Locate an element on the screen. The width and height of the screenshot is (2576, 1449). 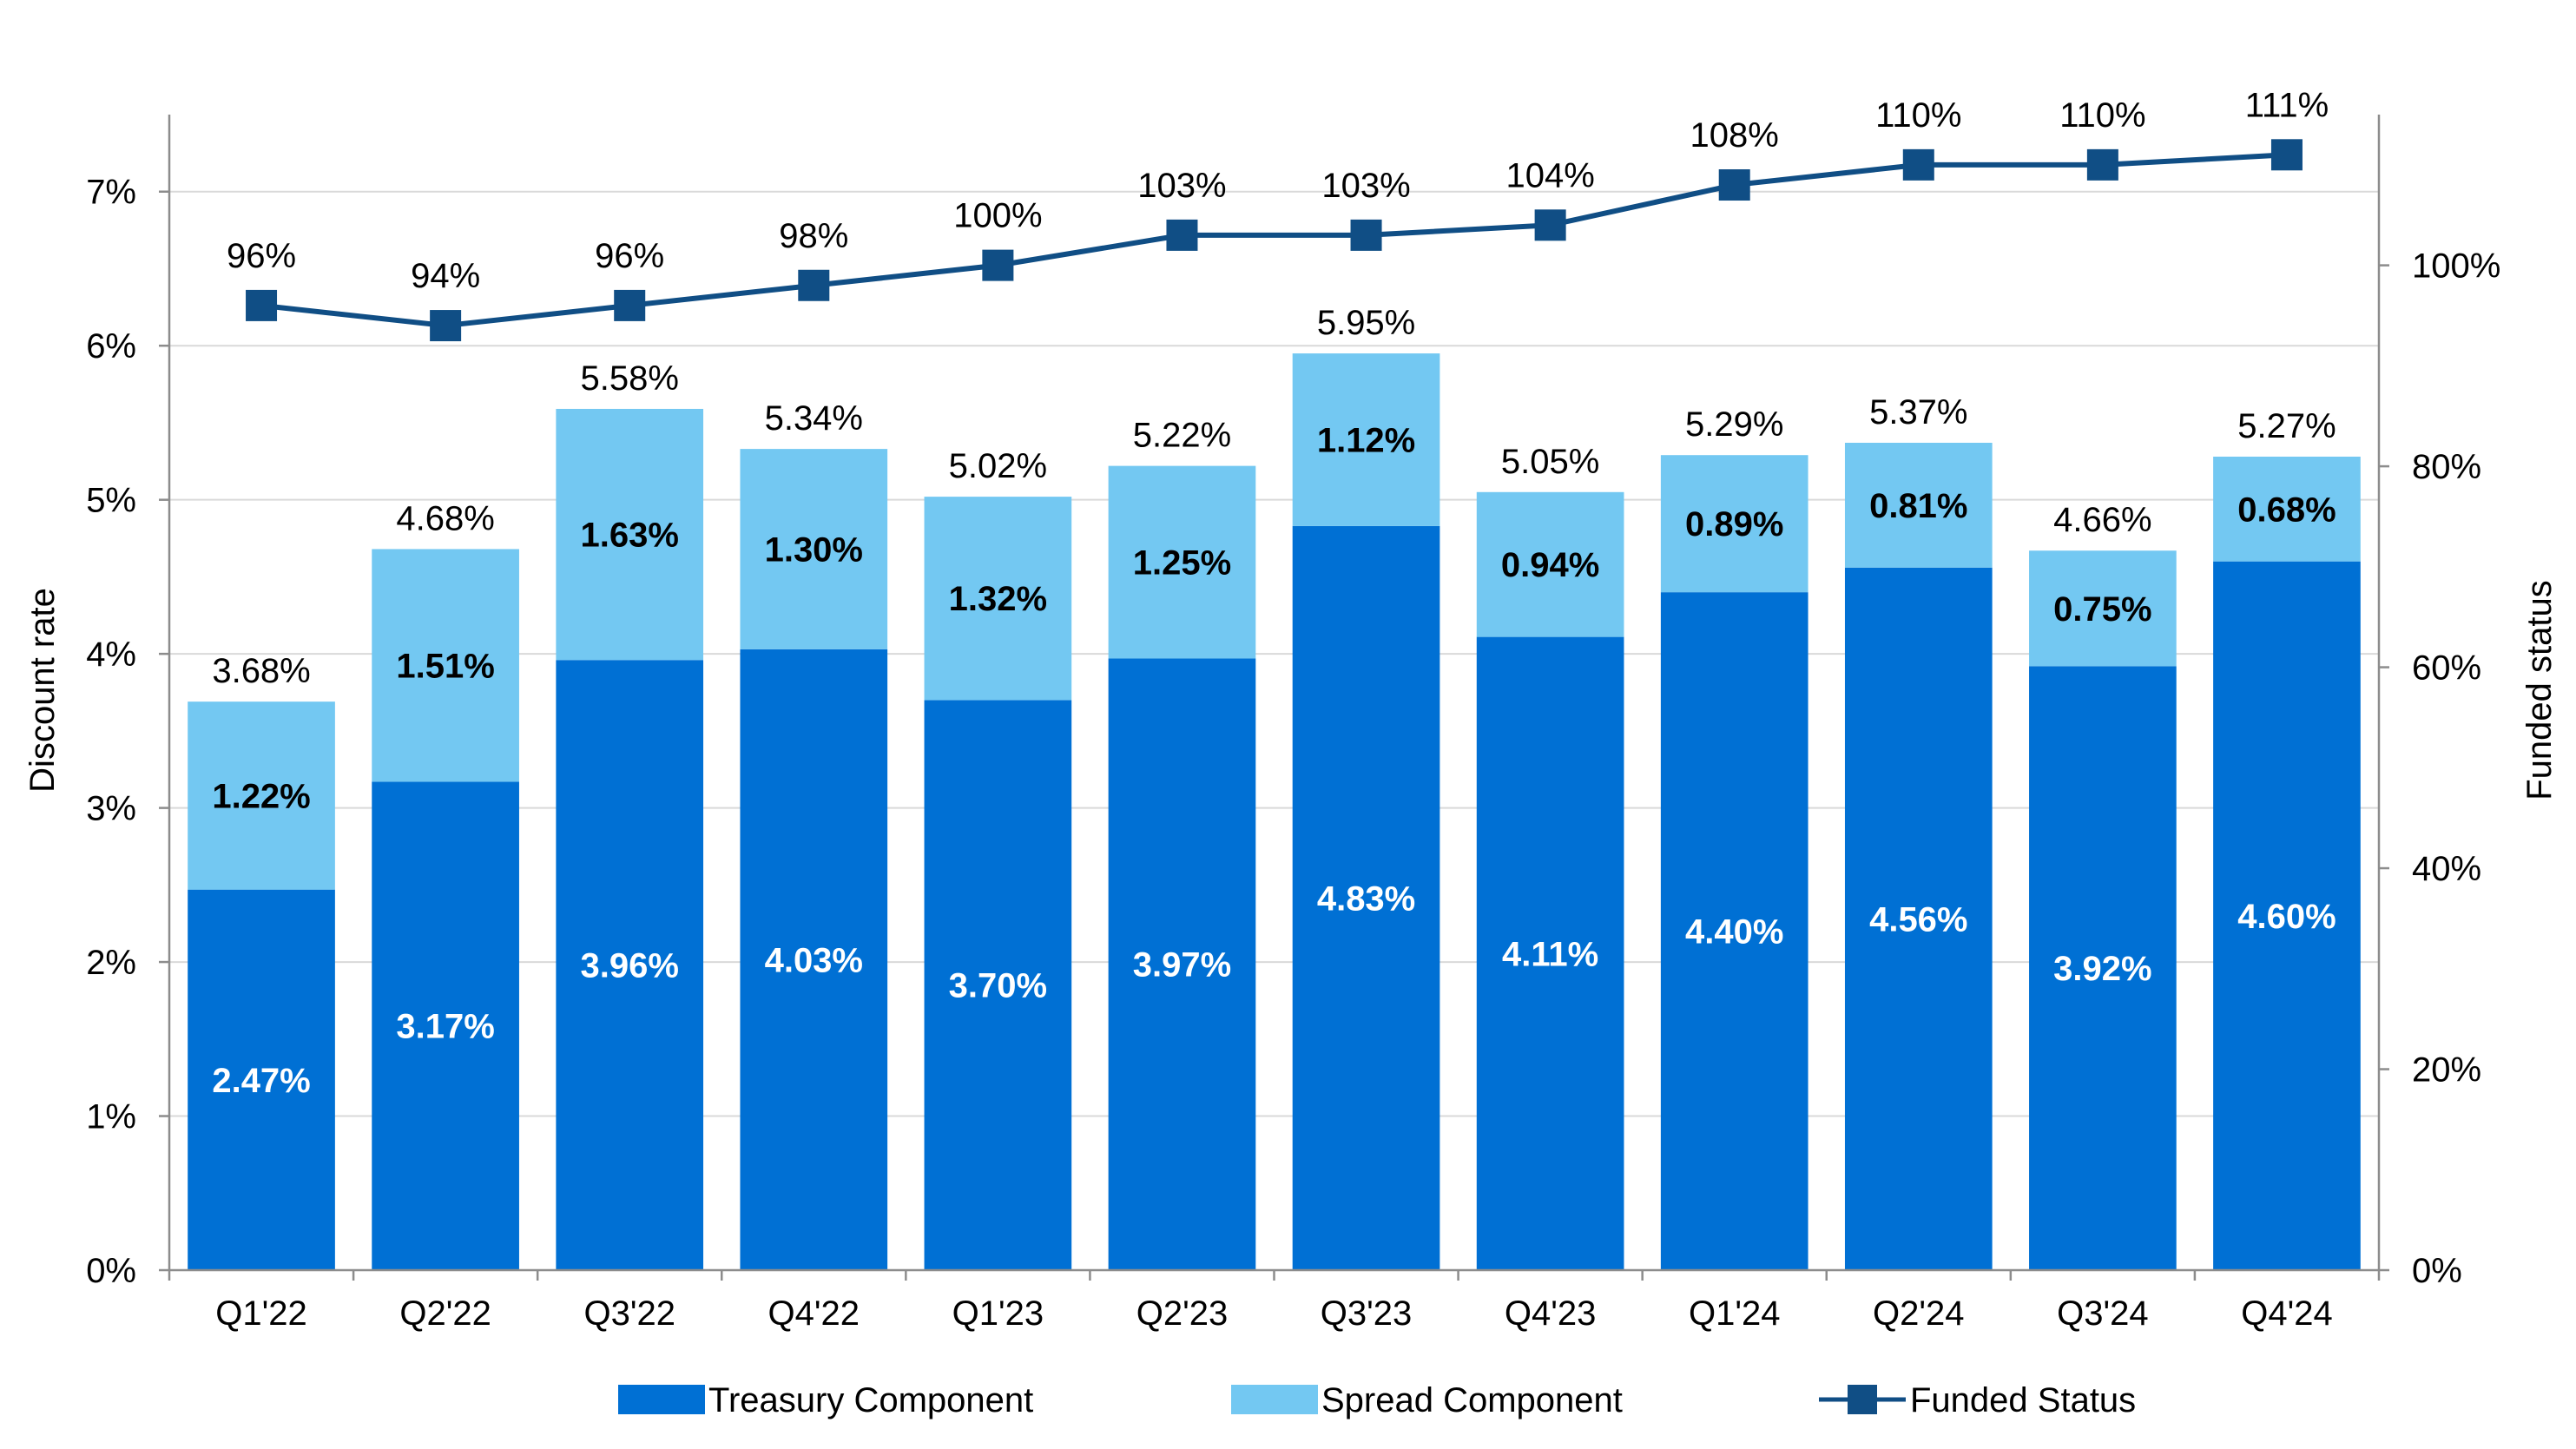
treasury-value-label: 3.96% is located at coordinates (629, 966).